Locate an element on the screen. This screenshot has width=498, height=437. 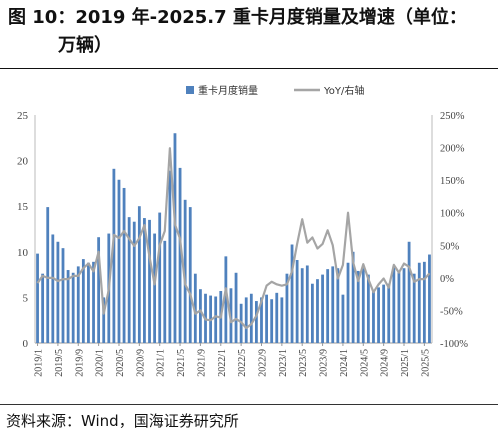
legend-line-label: YoY/右轴 is located at coordinates (343, 90).